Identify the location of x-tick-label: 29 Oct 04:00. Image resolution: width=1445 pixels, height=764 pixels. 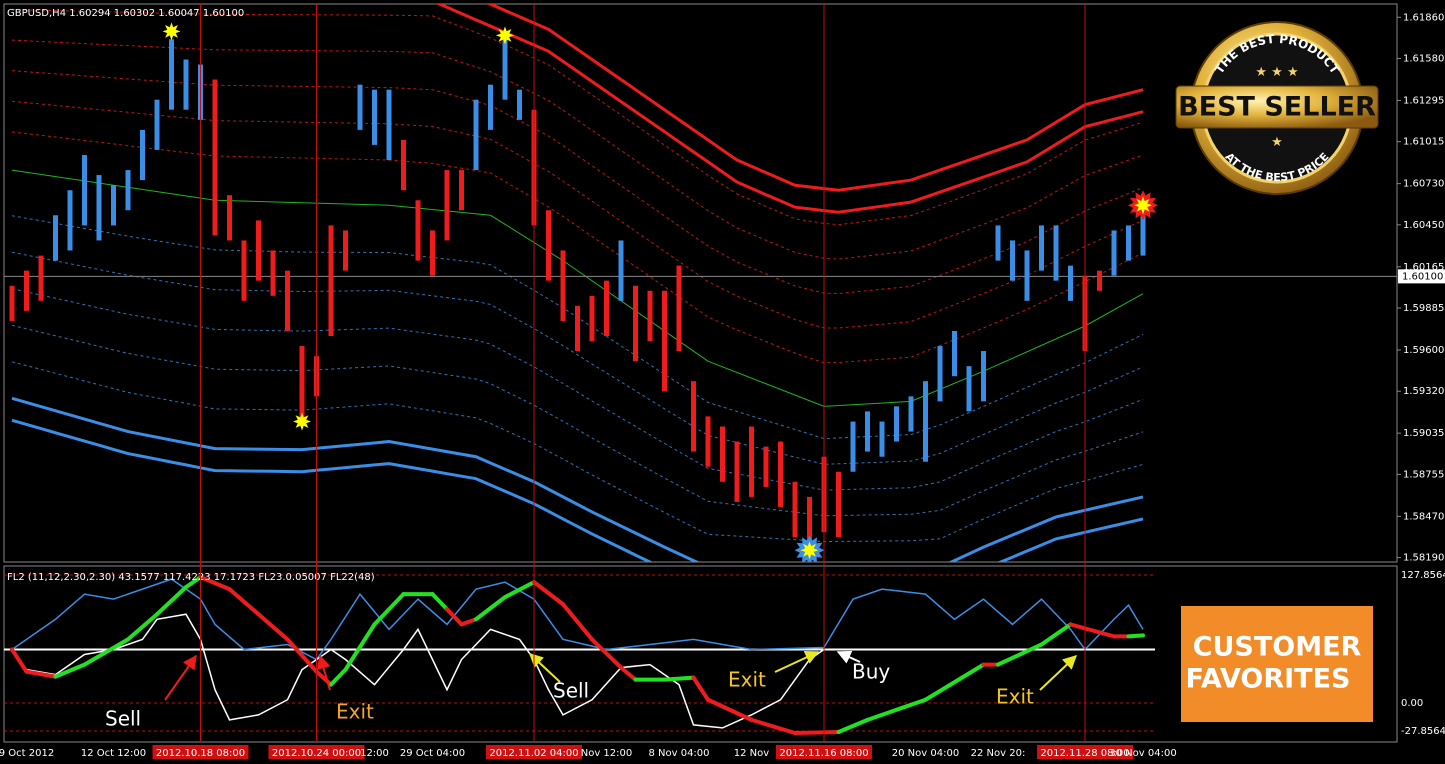
(432, 753).